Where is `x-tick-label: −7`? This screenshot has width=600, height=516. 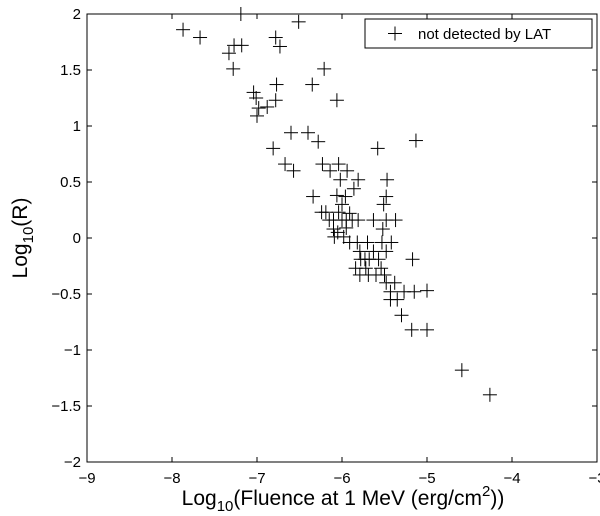 x-tick-label: −7 is located at coordinates (256, 478).